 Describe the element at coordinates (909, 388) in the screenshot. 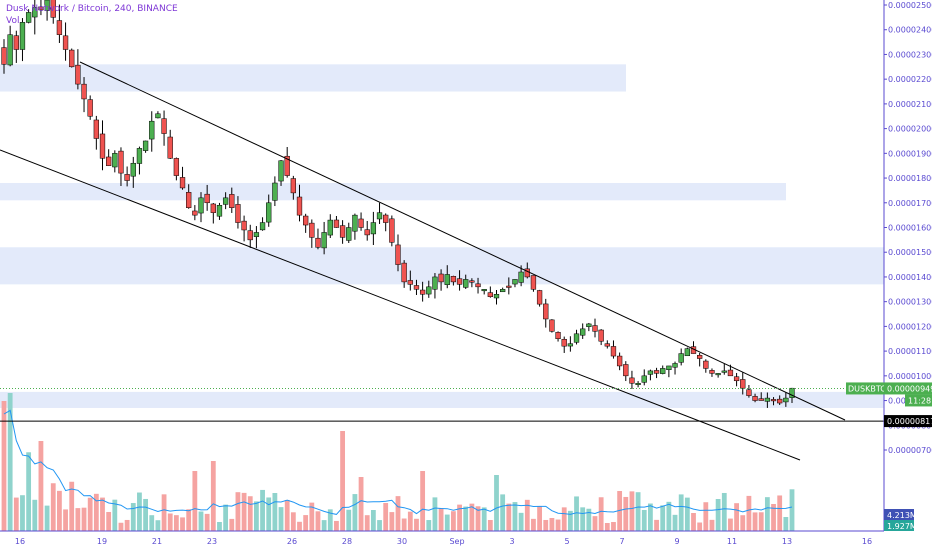

I see `last-price-label: 0.00000949` at that location.